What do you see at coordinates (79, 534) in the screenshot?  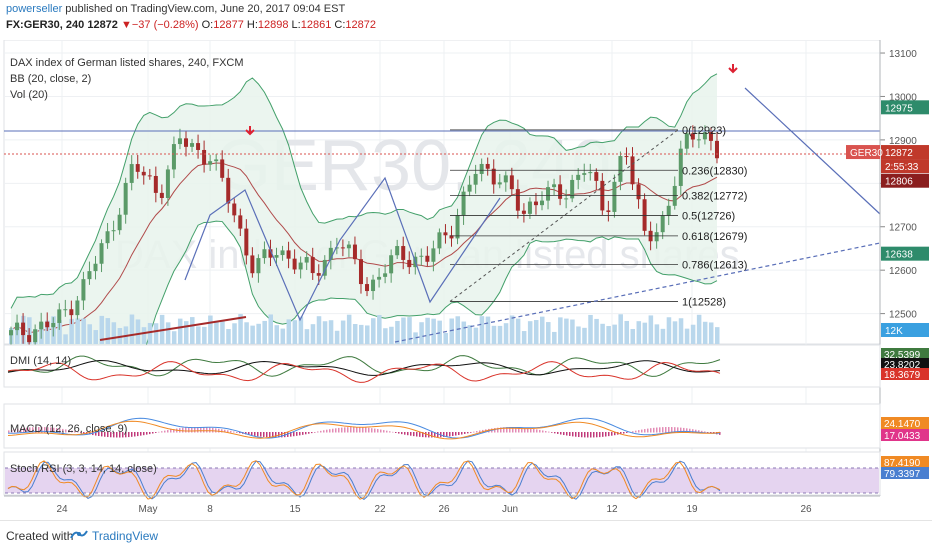 I see `tradingview-logo-icon` at bounding box center [79, 534].